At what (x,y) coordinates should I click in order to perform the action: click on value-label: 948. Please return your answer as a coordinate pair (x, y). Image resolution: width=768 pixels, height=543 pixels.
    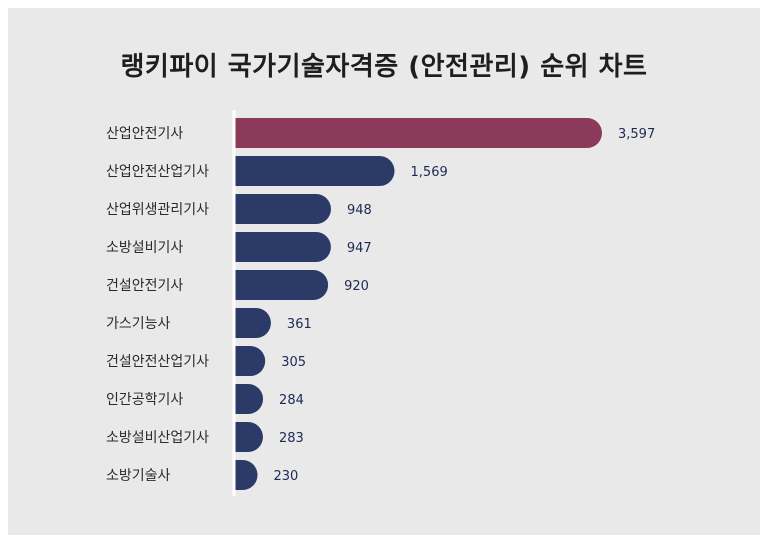
    Looking at the image, I should click on (359, 210).